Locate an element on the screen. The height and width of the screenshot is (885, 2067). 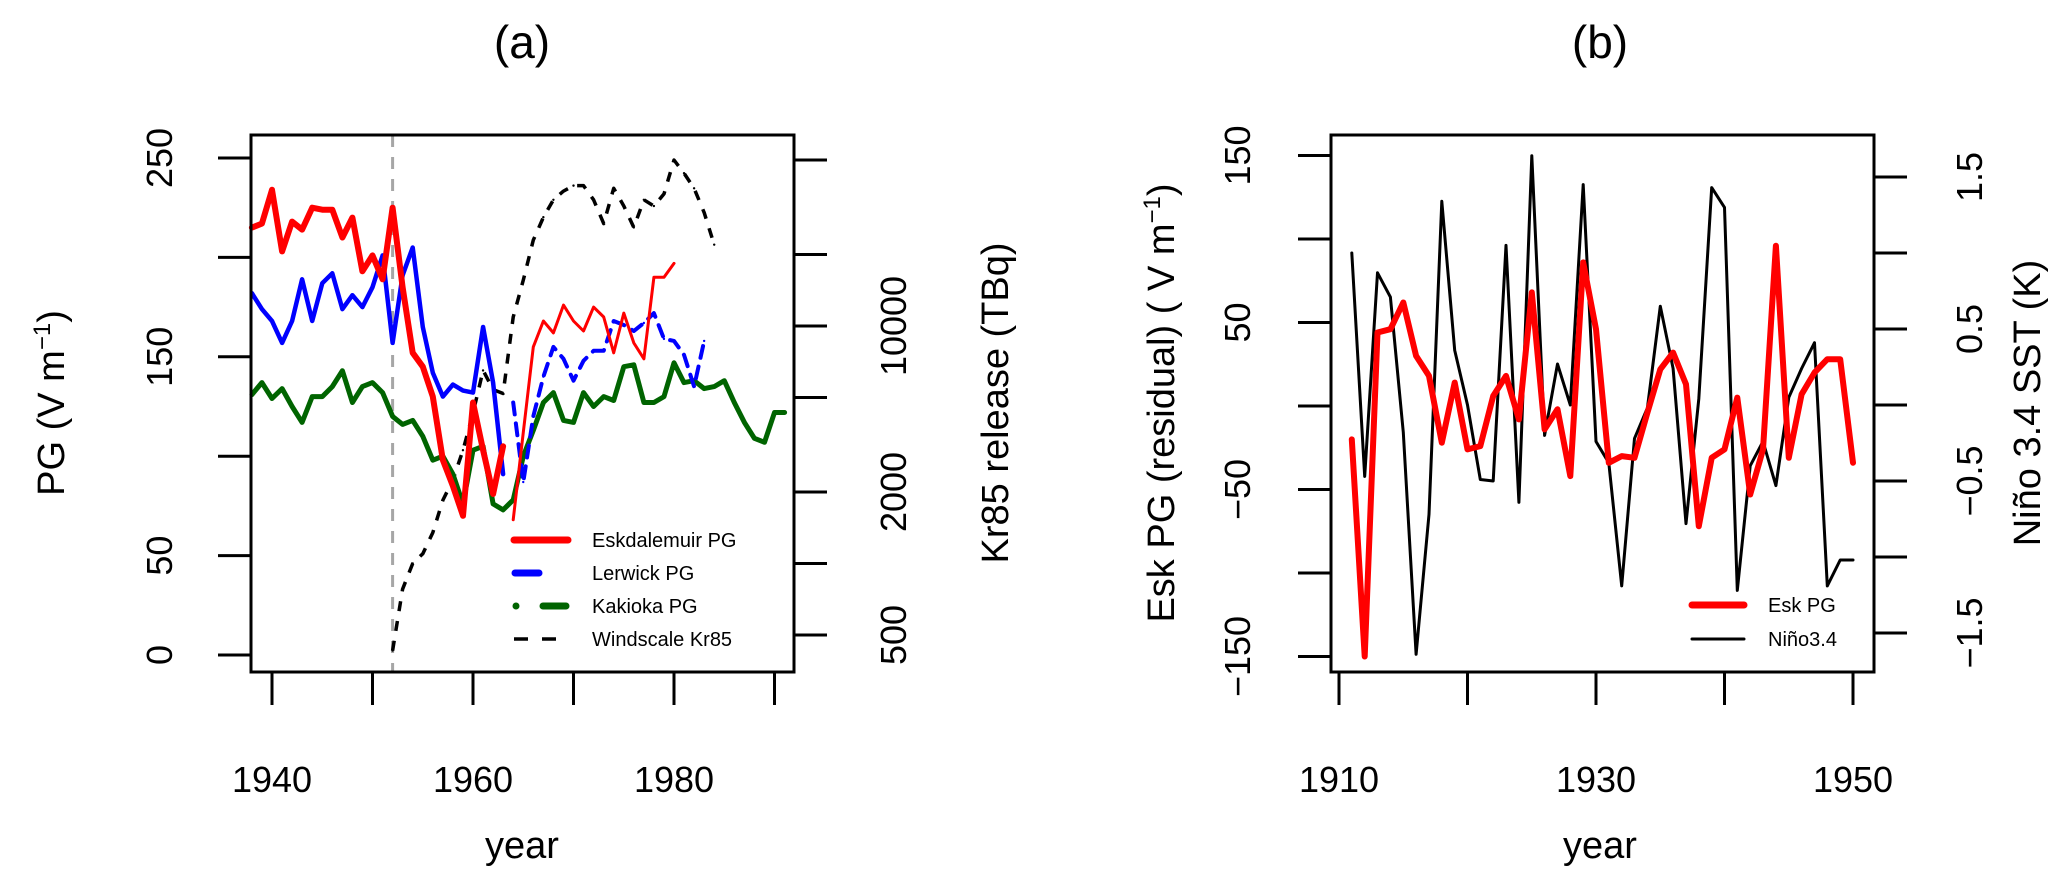
panel-a-series is located at coordinates (518, 405).